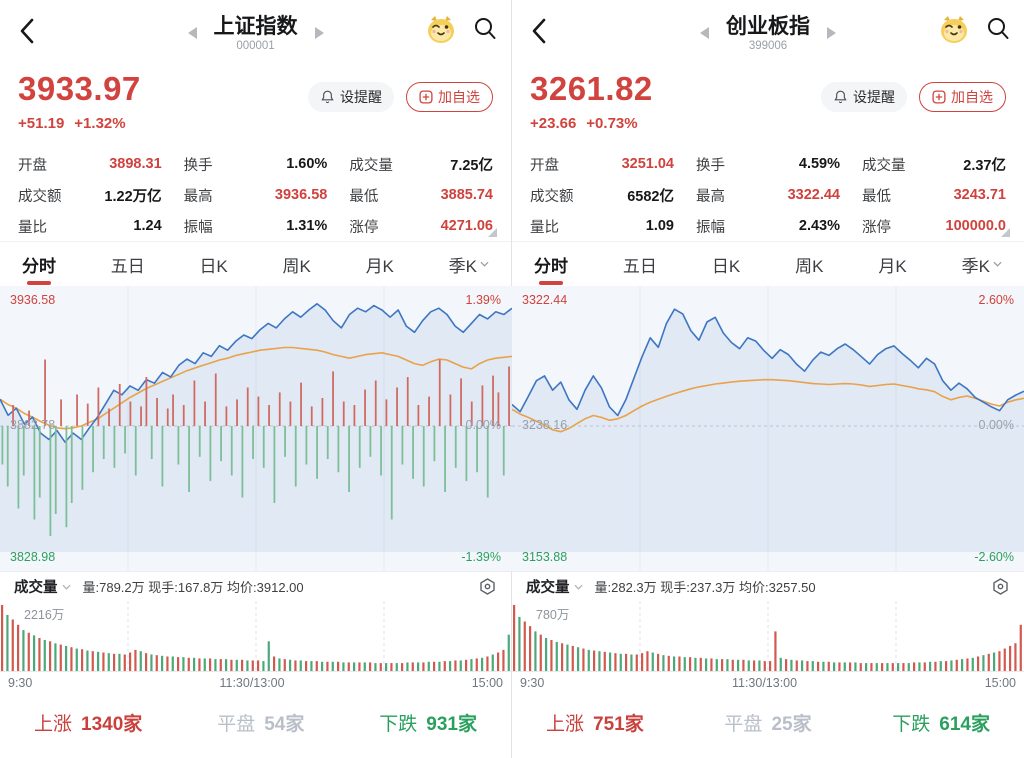 The height and width of the screenshot is (758, 1024). I want to click on stat-volume: 成交量 2.37亿, so click(934, 165).